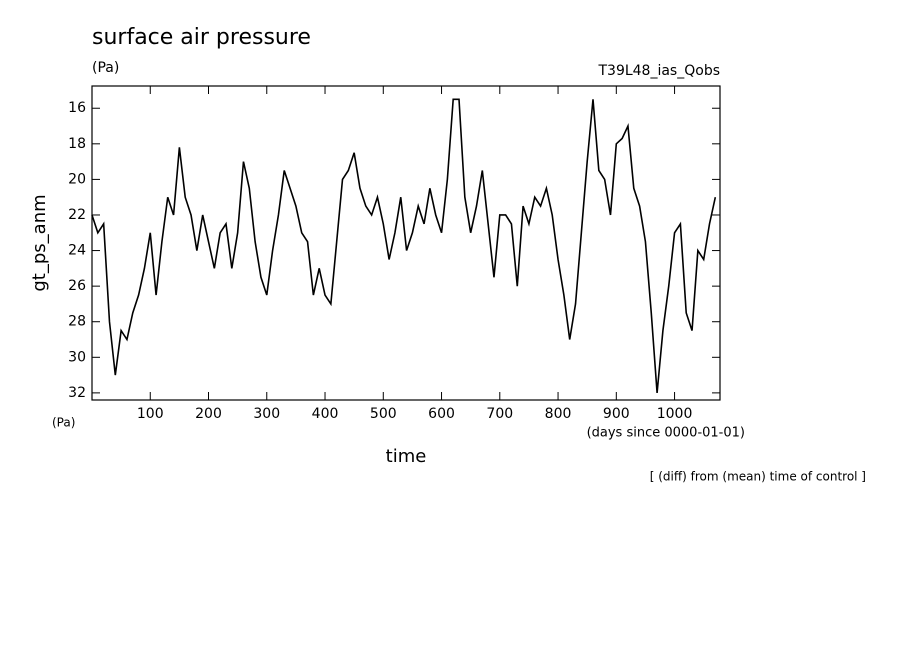 The width and height of the screenshot is (904, 654). What do you see at coordinates (77, 144) in the screenshot?
I see `y-tick-label: 18` at bounding box center [77, 144].